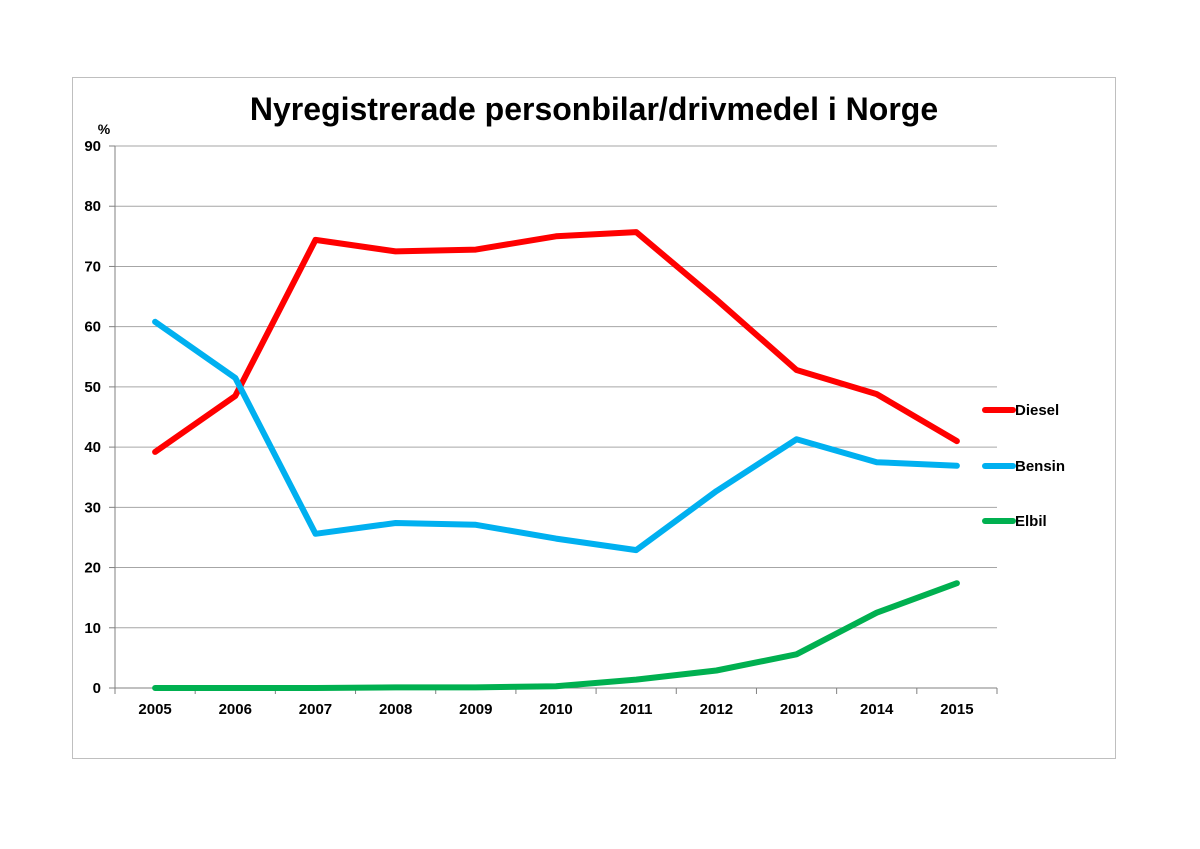 This screenshot has width=1200, height=849. I want to click on y-tick-label: 30, so click(92, 507).